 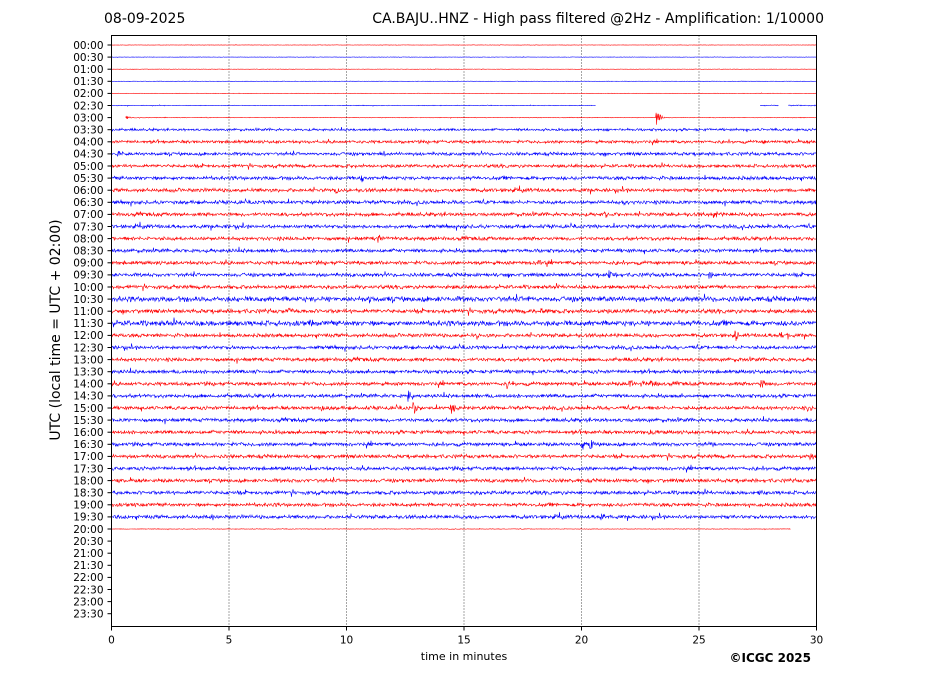 What do you see at coordinates (88, 518) in the screenshot?
I see `y-tick-label: 19:30` at bounding box center [88, 518].